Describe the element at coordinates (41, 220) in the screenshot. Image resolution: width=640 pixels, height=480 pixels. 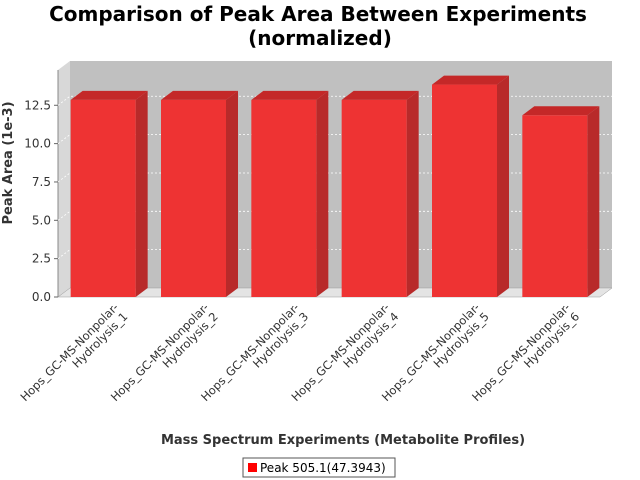
I see `y-tick-label: 5.0` at that location.